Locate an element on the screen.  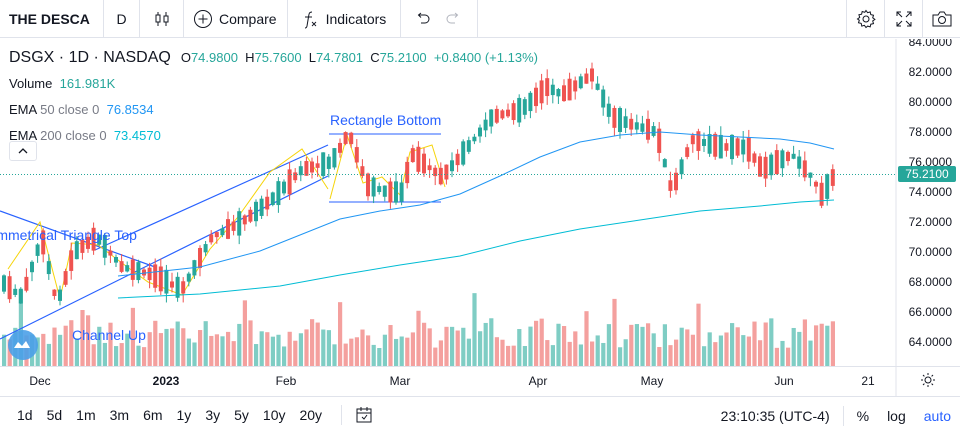
auto-toggle: auto is located at coordinates (937, 415).